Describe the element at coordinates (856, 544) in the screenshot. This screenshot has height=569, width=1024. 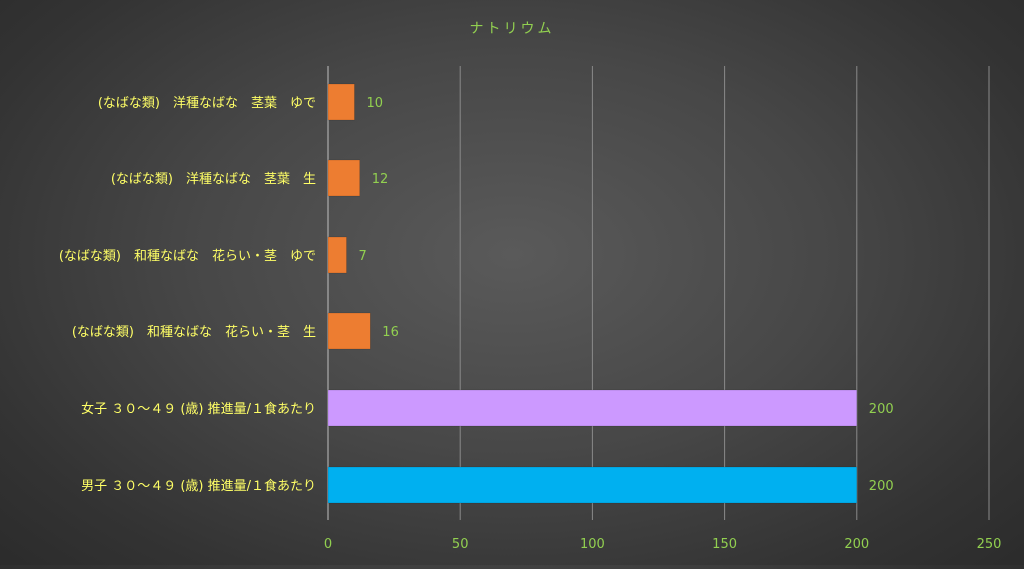
I see `x-tick-label: 200` at that location.